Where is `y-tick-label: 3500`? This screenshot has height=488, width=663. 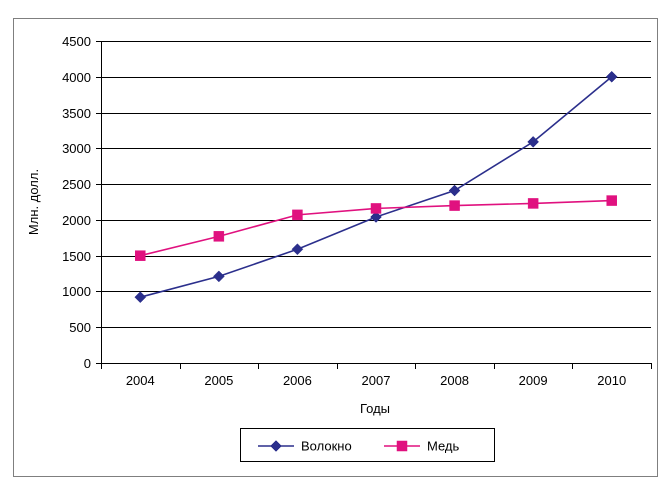 y-tick-label: 3500 is located at coordinates (76, 113).